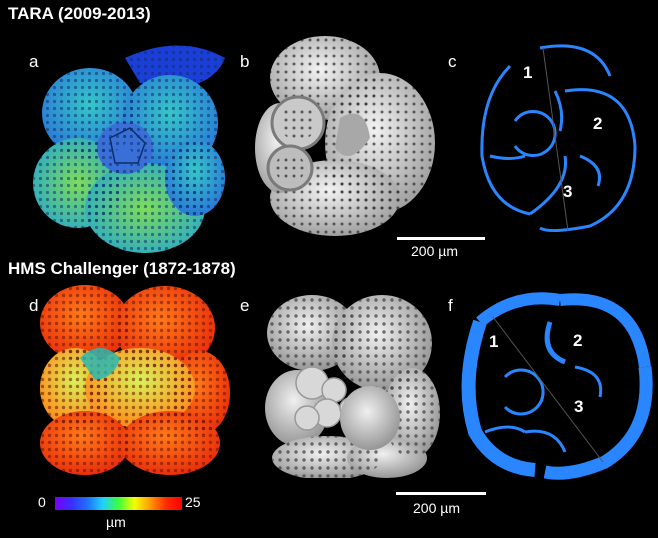  I want to click on scalebar-top-label: 200 µm, so click(434, 251).